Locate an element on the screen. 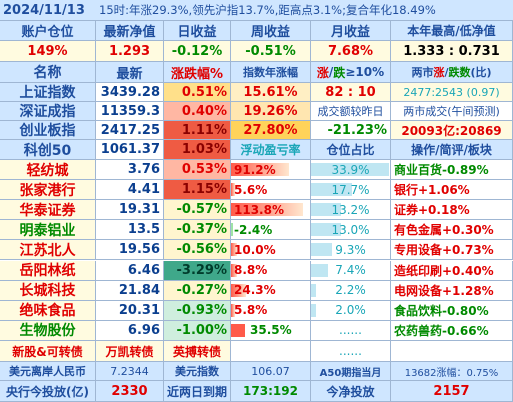 The width and height of the screenshot is (513, 402). pnl-value: -2.4% is located at coordinates (253, 229).